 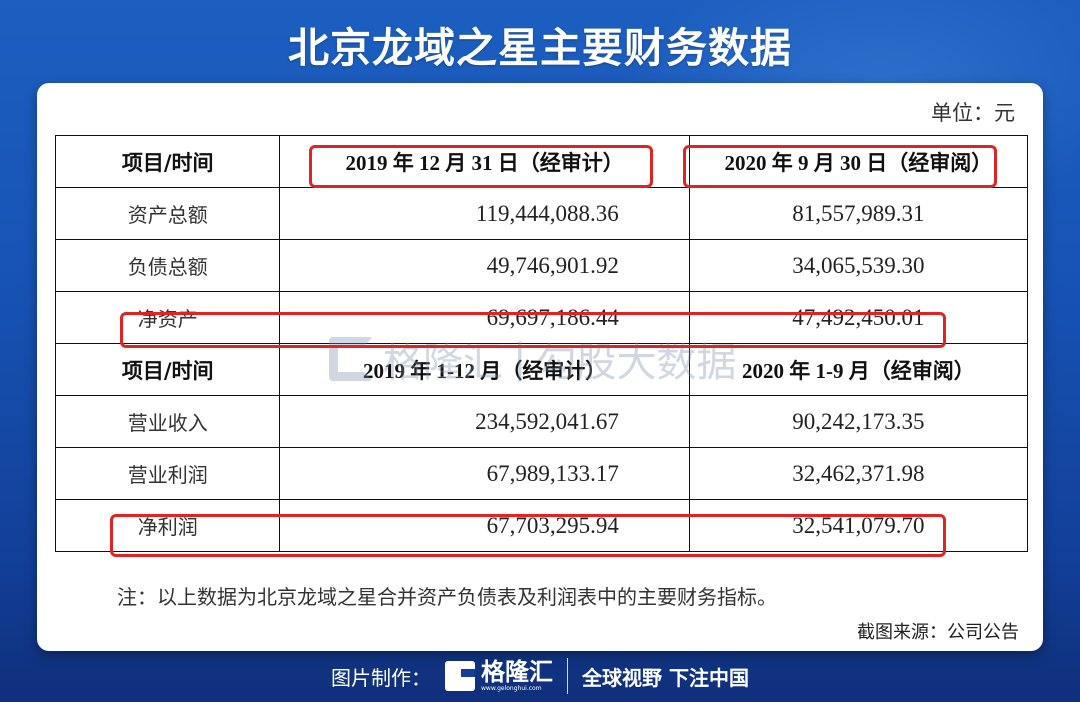 I want to click on value-2019: 69,697,186.44, so click(x=484, y=317).